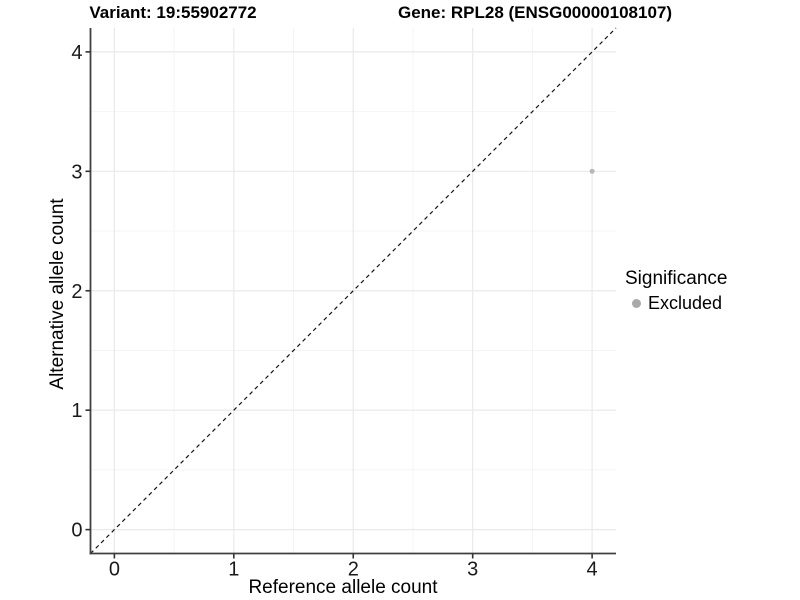 Image resolution: width=800 pixels, height=600 pixels. What do you see at coordinates (76, 411) in the screenshot?
I see `y-tick-label: 1` at bounding box center [76, 411].